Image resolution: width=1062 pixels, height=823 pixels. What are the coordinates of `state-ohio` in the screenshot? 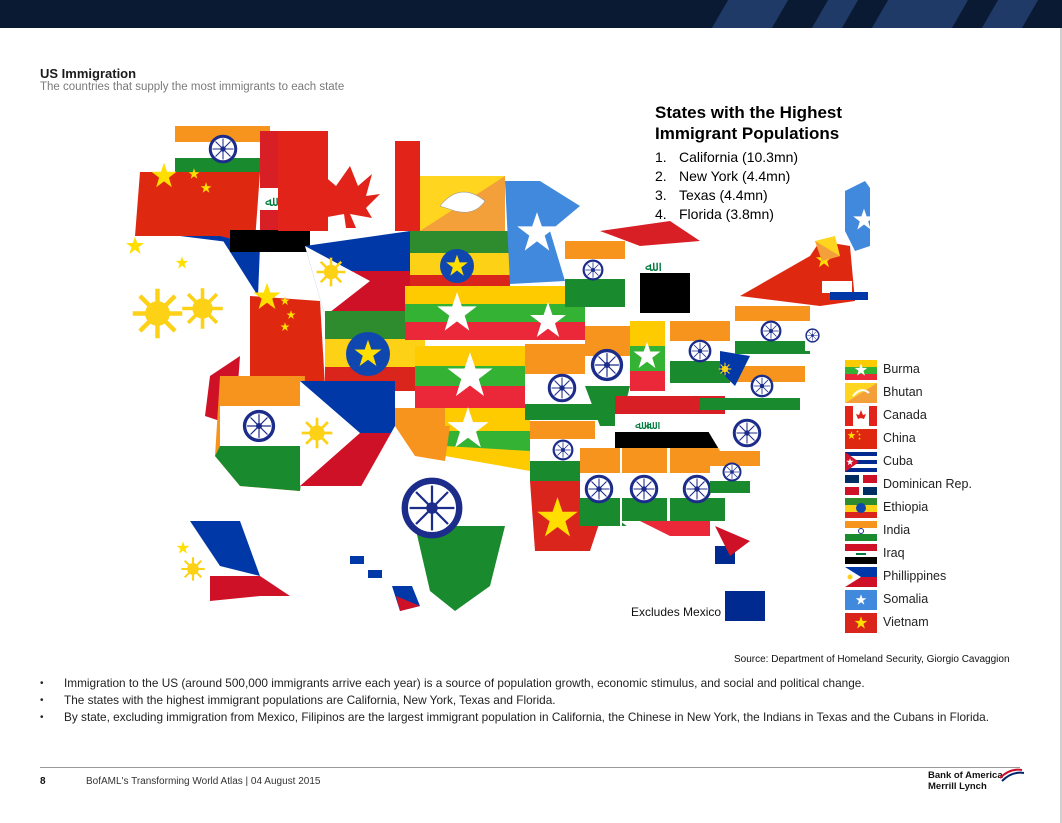 It's located at (700, 352).